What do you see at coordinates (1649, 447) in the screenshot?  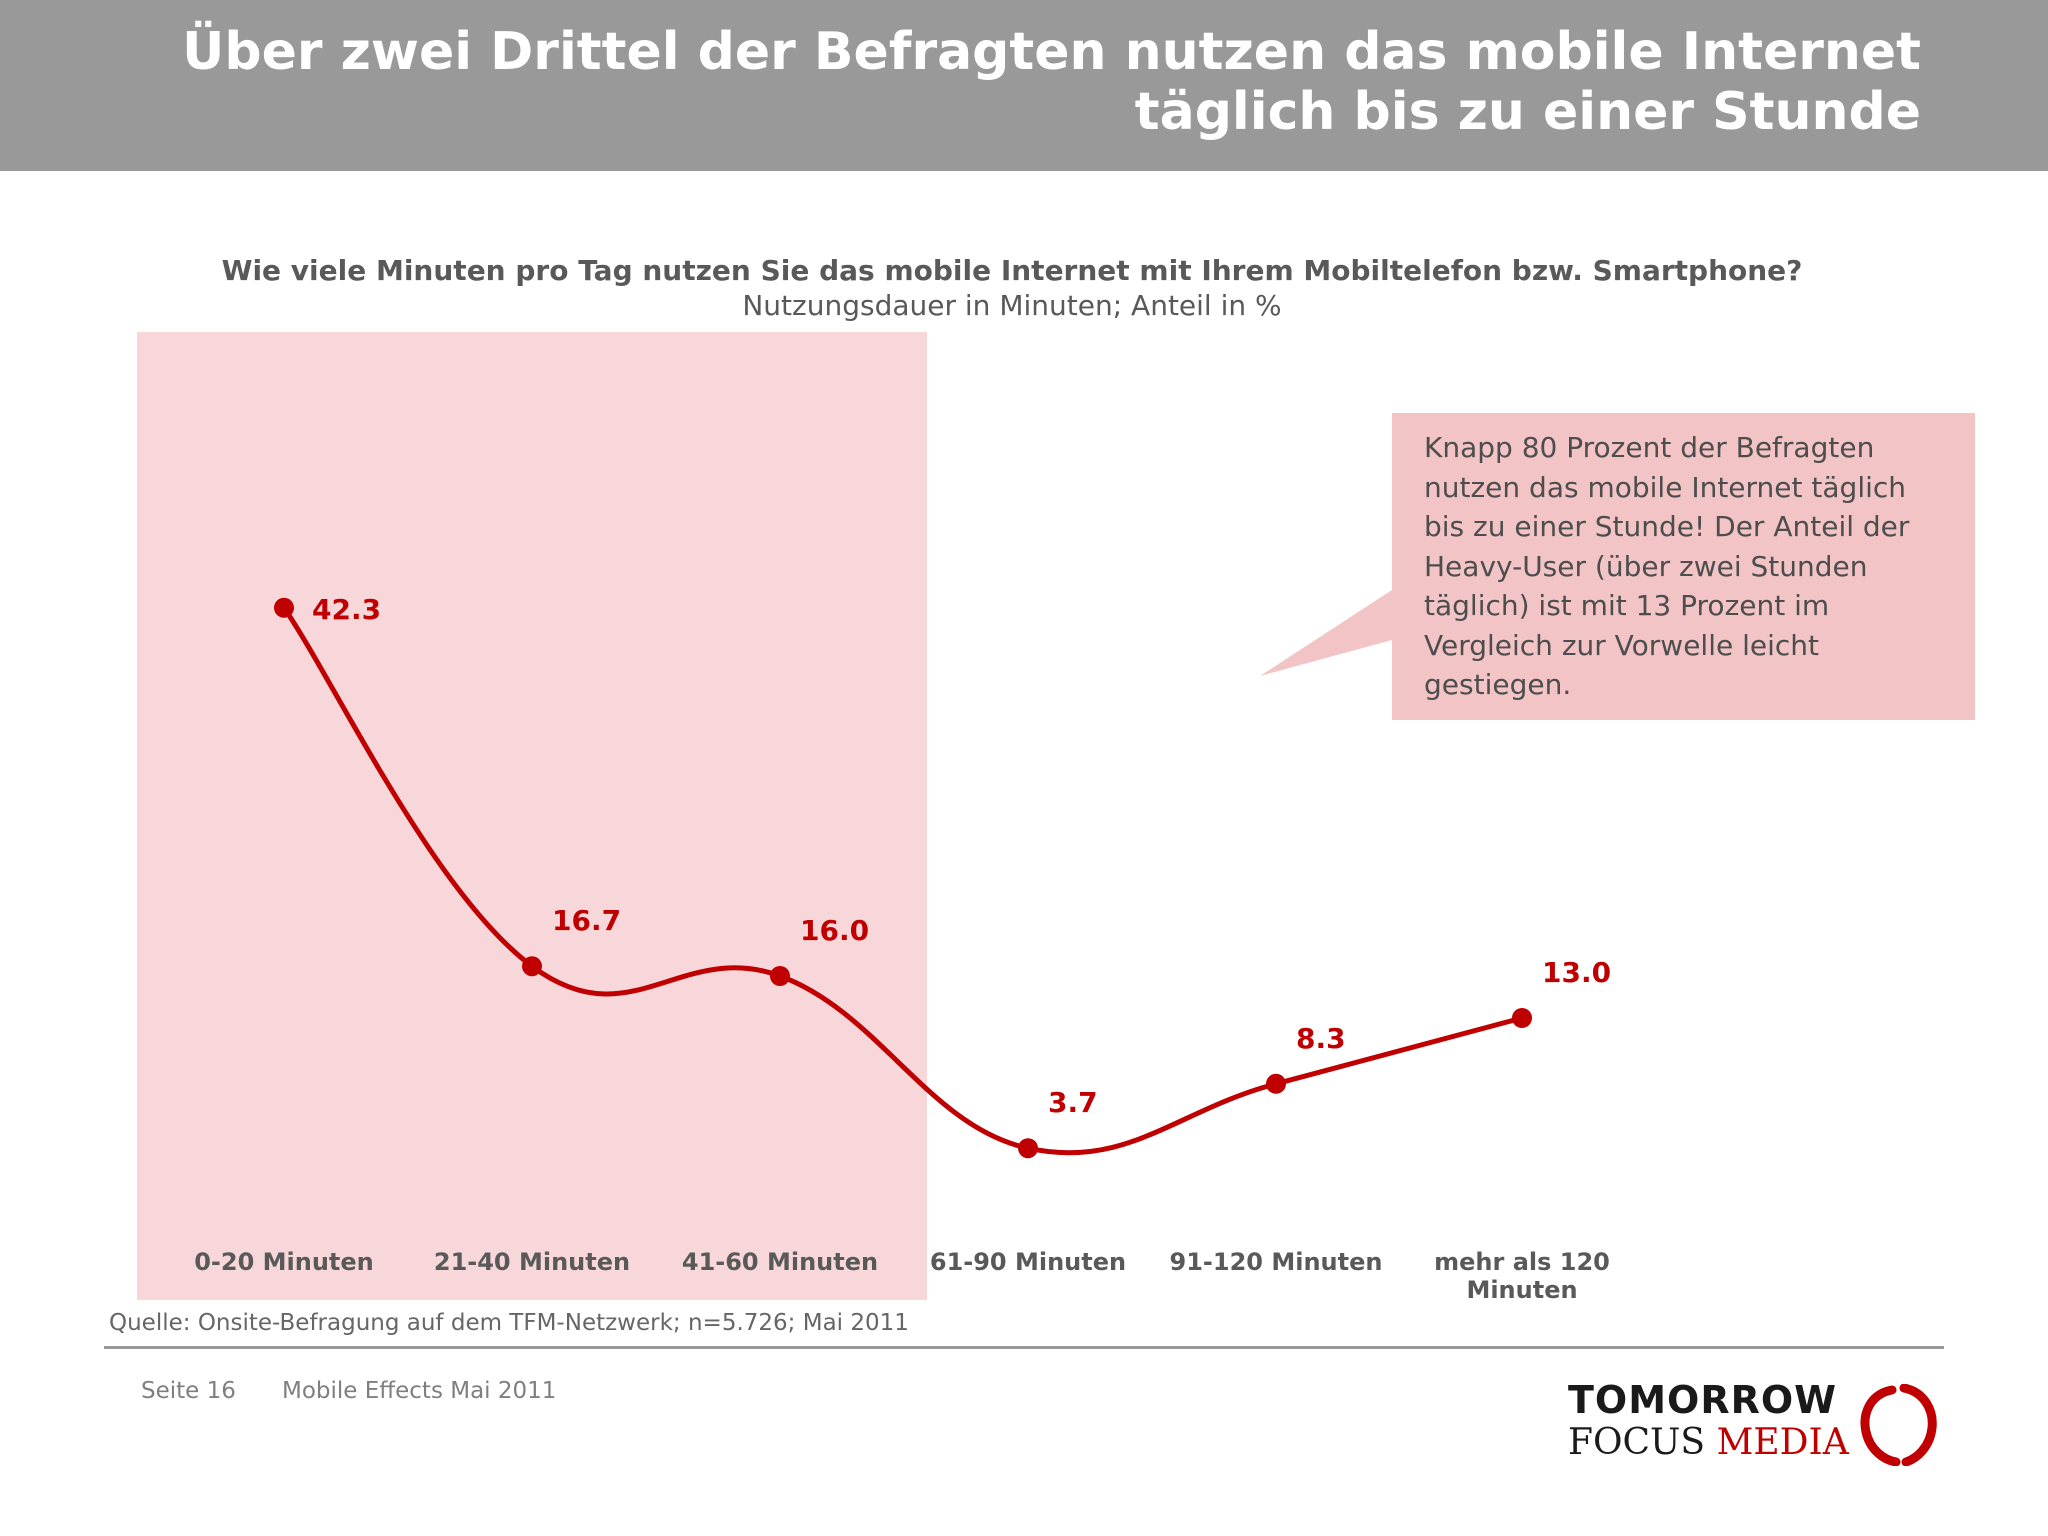 I see `callout-line-1: Knapp 80 Prozent der Befragten` at bounding box center [1649, 447].